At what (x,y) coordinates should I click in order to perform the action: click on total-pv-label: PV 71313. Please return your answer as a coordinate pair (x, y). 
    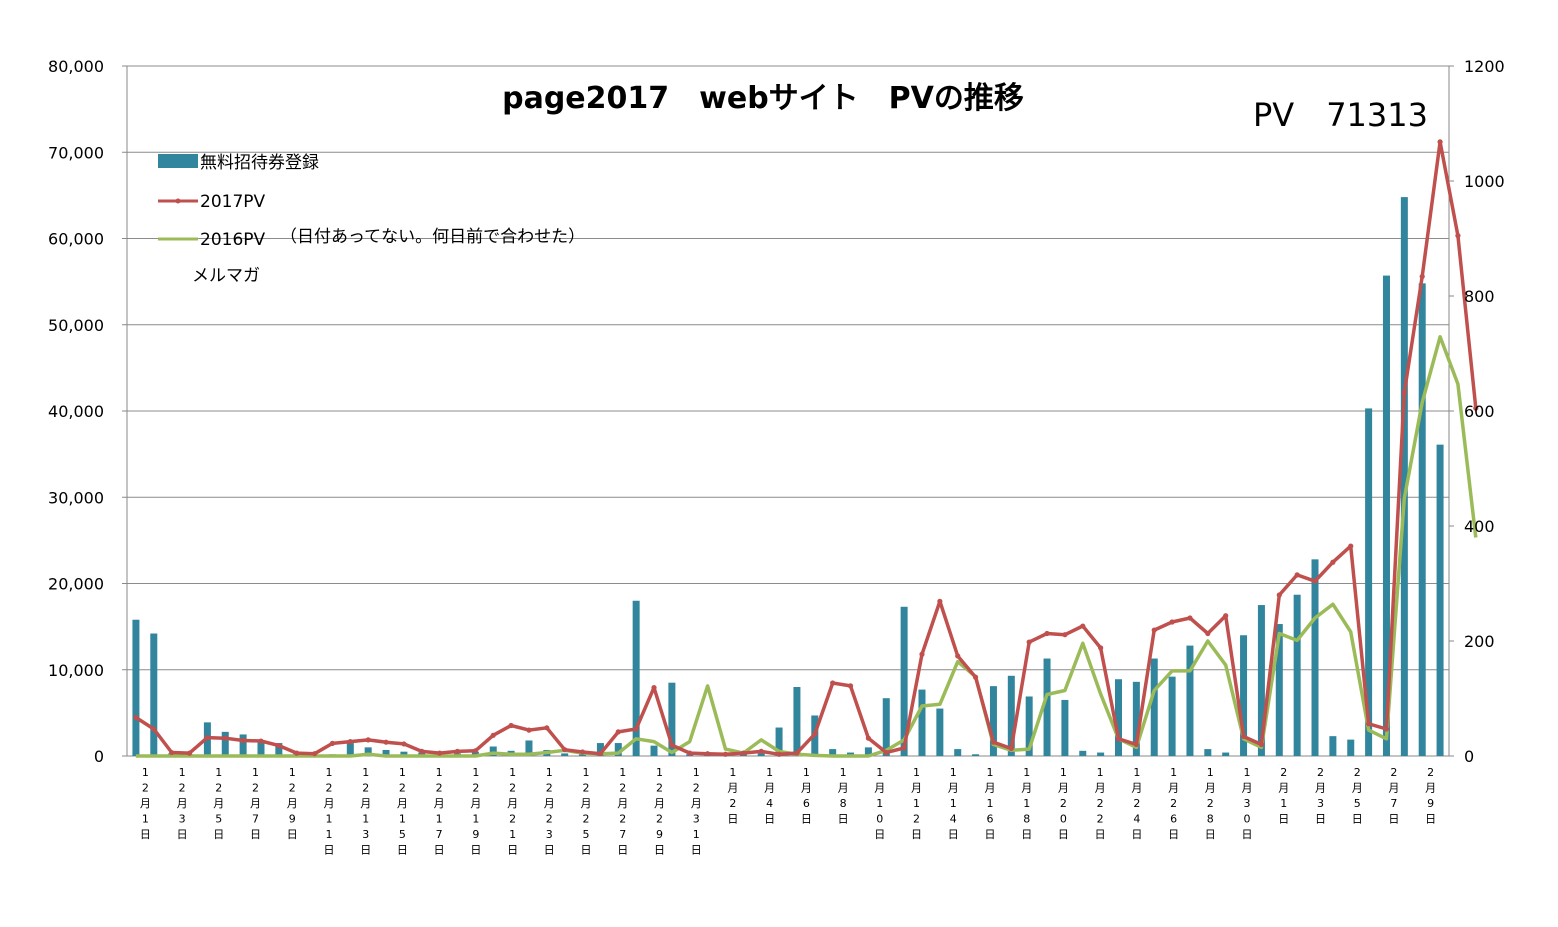
    Looking at the image, I should click on (1340, 115).